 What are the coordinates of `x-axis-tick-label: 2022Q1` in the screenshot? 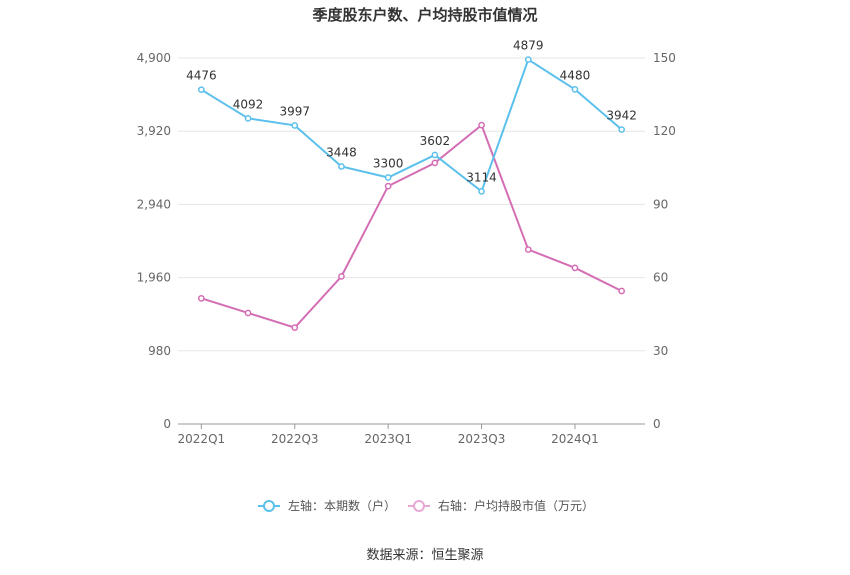 It's located at (202, 439).